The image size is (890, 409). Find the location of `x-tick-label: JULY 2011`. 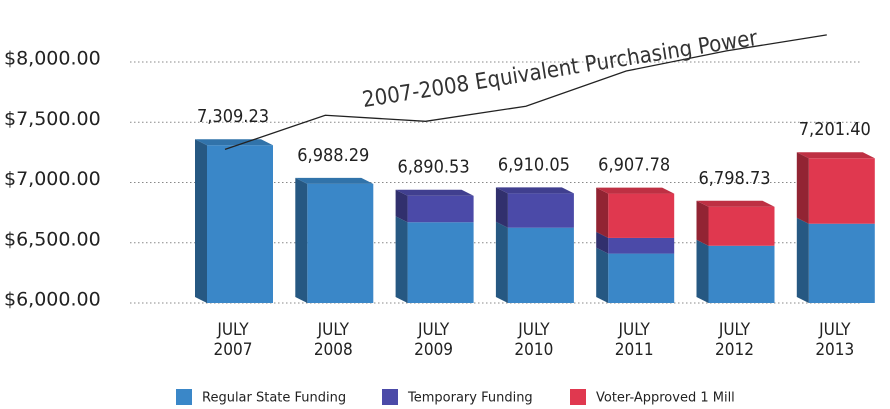

x-tick-label: JULY 2011 is located at coordinates (634, 340).